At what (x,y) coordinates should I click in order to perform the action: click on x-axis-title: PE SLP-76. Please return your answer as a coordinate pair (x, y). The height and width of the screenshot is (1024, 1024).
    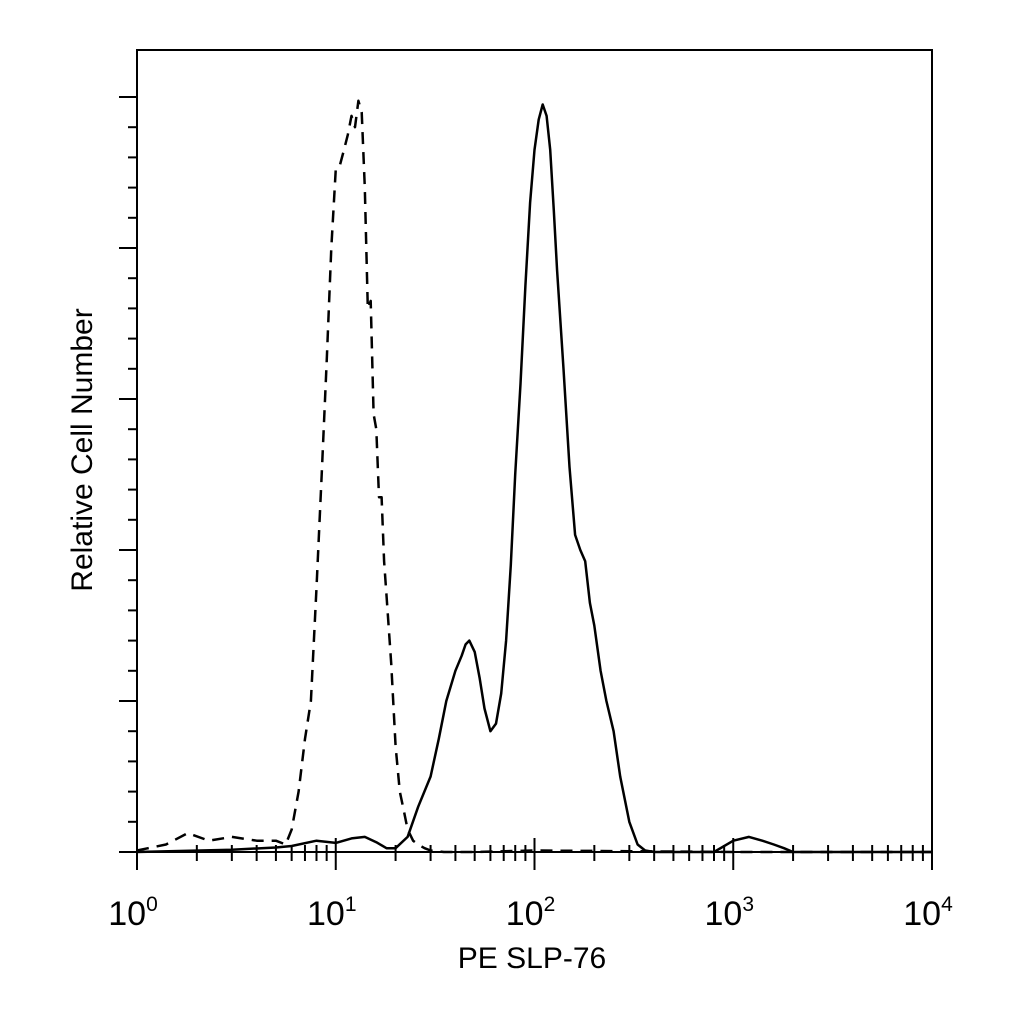
    Looking at the image, I should click on (532, 958).